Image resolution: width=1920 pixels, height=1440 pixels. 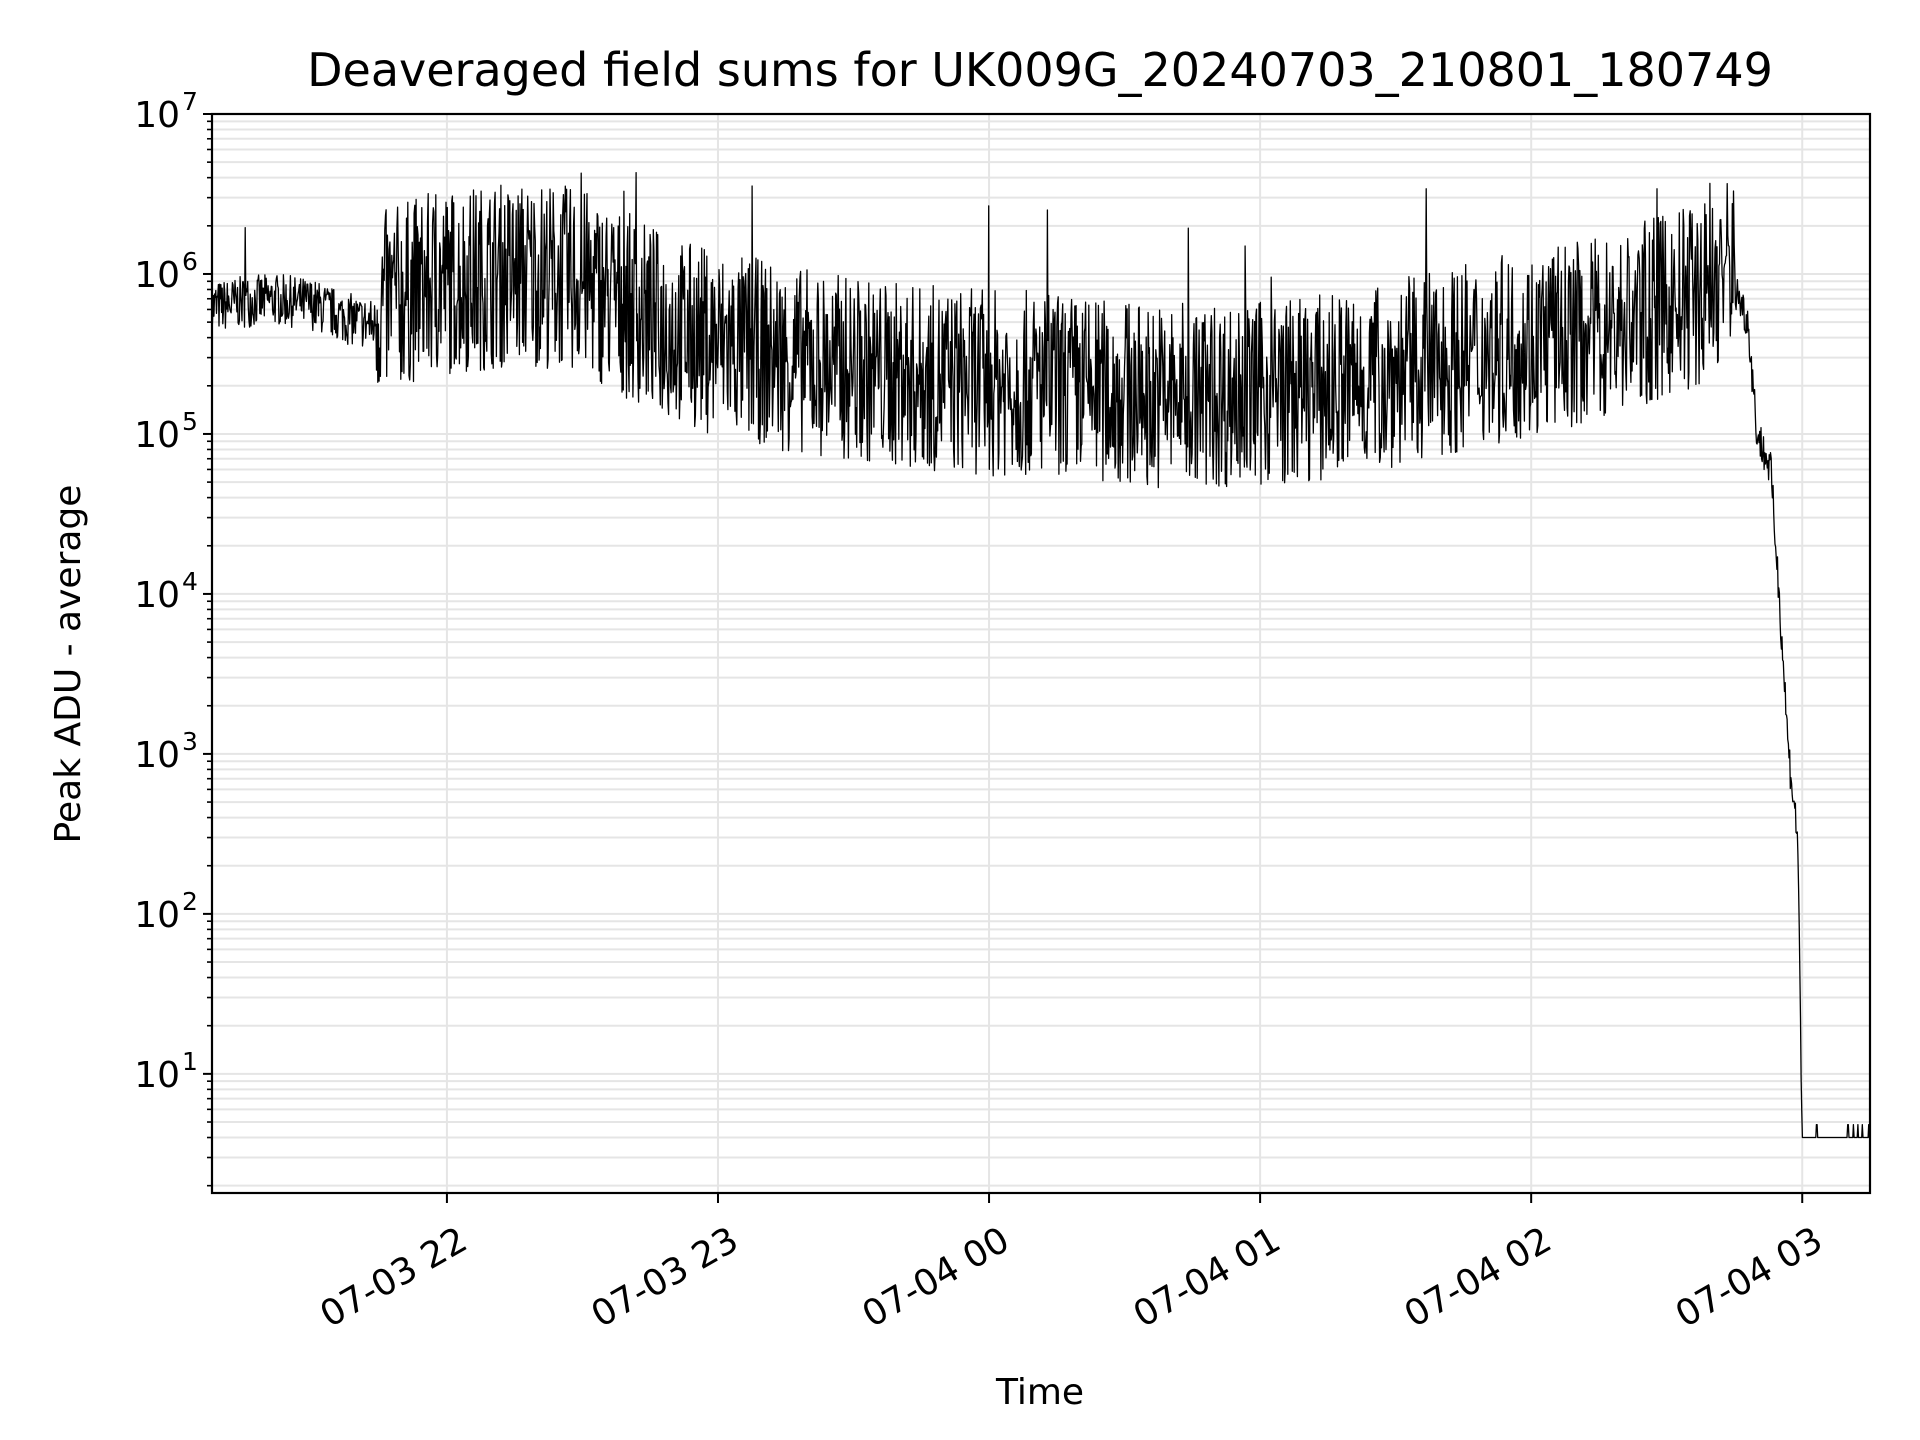 What do you see at coordinates (190, 1061) in the screenshot?
I see `y-tick-exponent: 1` at bounding box center [190, 1061].